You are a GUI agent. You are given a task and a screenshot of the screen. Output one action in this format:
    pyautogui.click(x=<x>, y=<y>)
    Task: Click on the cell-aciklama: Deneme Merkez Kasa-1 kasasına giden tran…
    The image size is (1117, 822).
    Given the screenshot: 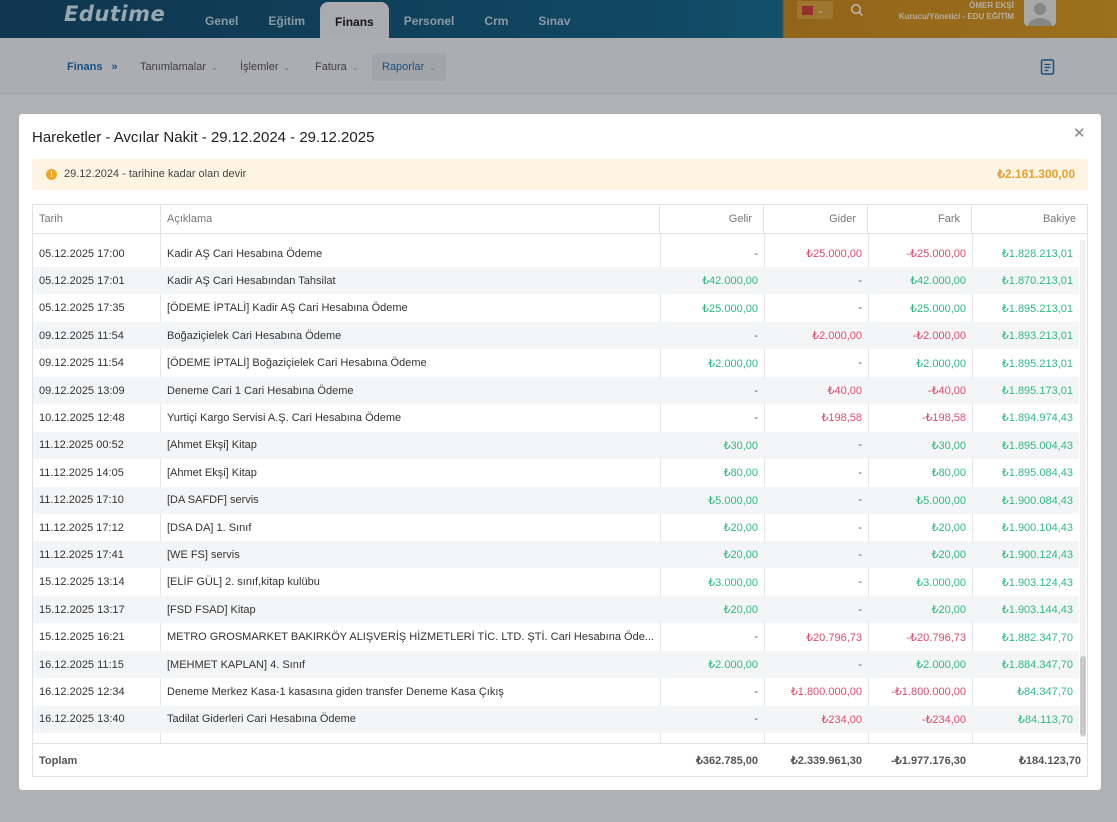 What is the action you would take?
    pyautogui.click(x=335, y=691)
    